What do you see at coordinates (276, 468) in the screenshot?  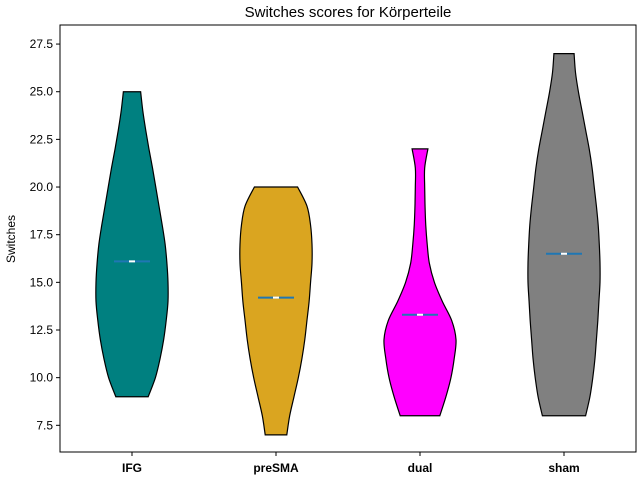 I see `x-tick-label: preSMA` at bounding box center [276, 468].